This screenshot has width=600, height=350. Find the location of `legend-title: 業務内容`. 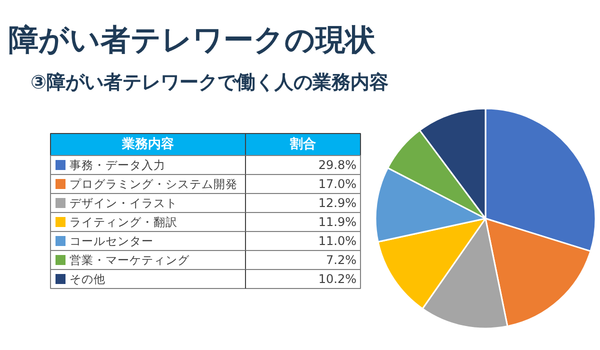

legend-title: 業務内容 is located at coordinates (147, 144).